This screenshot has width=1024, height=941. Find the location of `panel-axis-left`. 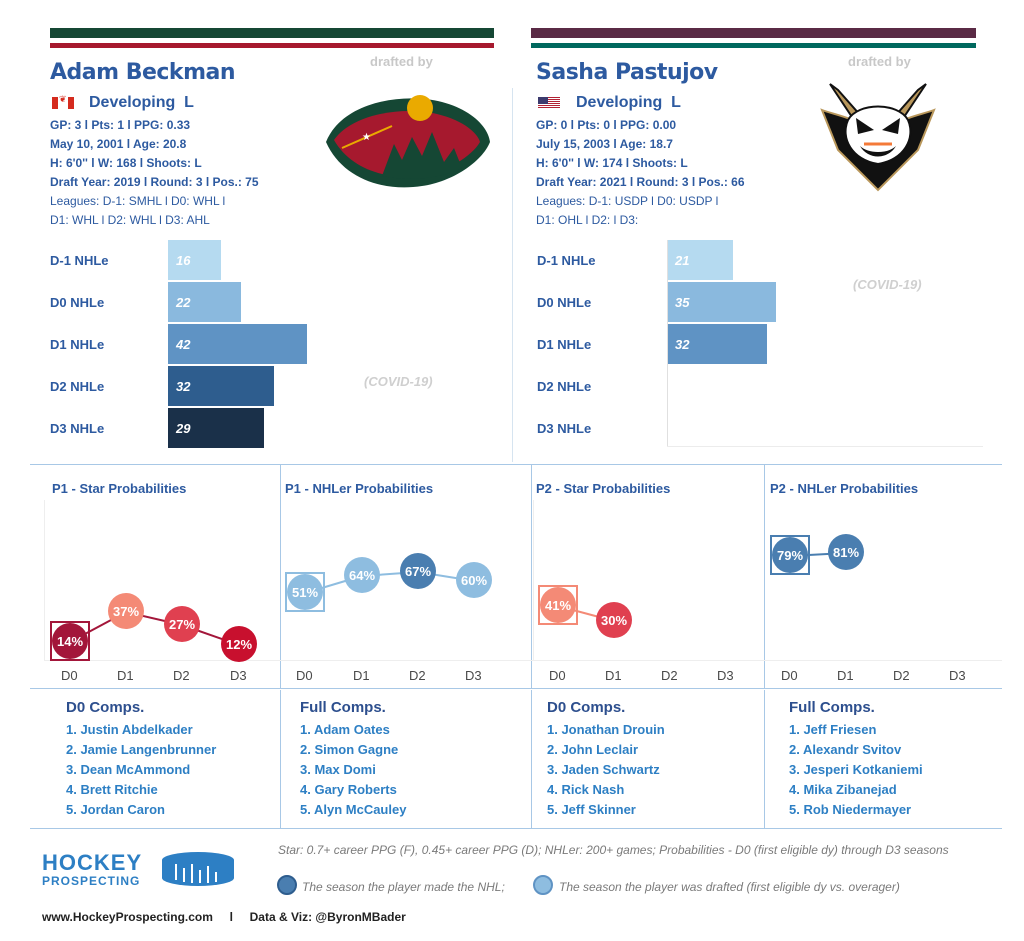

panel-axis-left is located at coordinates (533, 580).